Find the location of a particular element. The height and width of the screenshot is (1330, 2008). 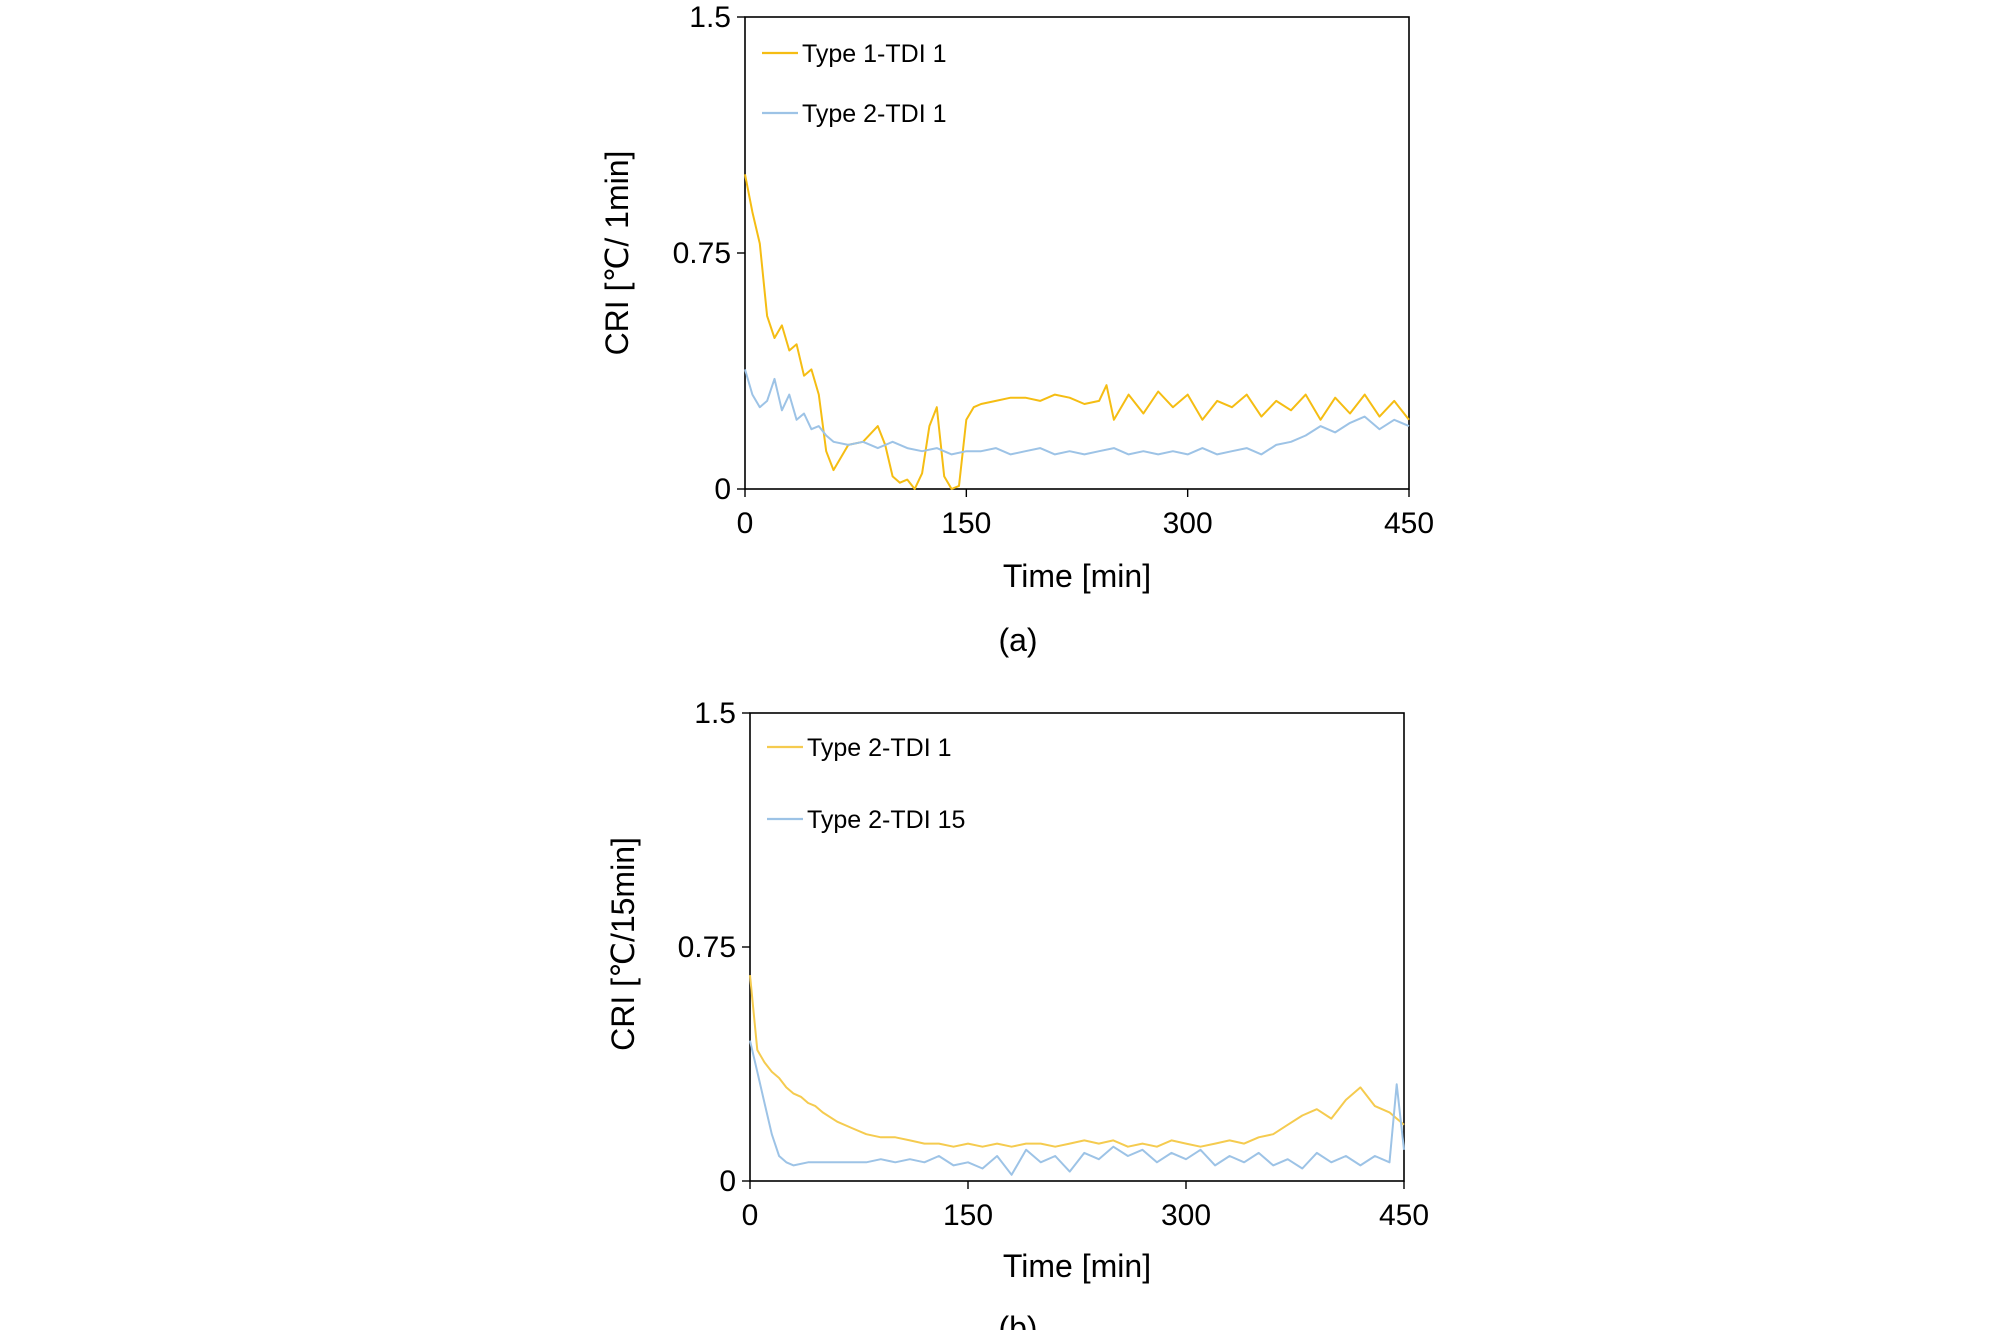

panel-caption-b: (b) is located at coordinates (1017, 1320).